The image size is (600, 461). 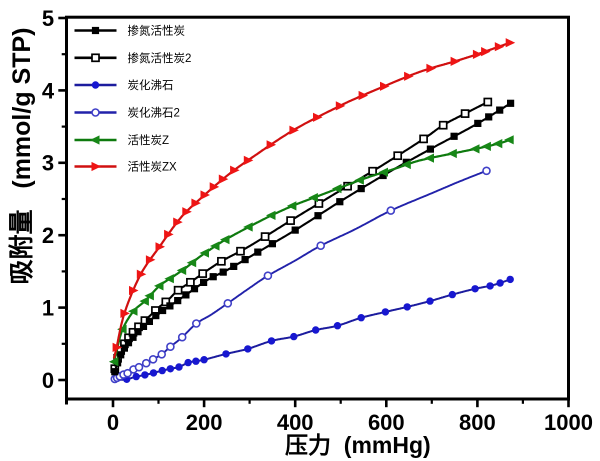 I want to click on svg-text: 掺氮活性炭2, so click(x=160, y=58).